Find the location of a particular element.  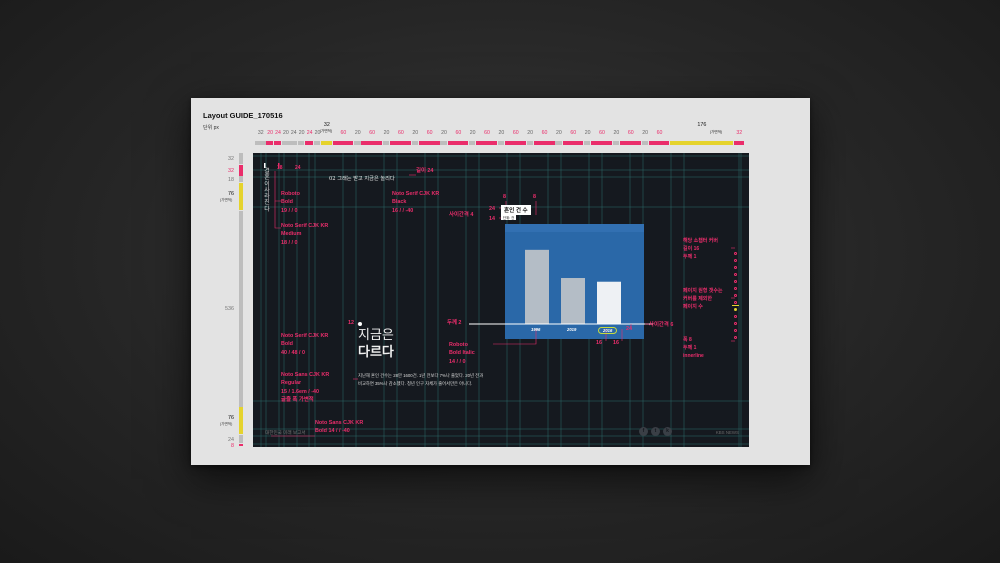

height-annotation: 길이 24 is located at coordinates (425, 171).